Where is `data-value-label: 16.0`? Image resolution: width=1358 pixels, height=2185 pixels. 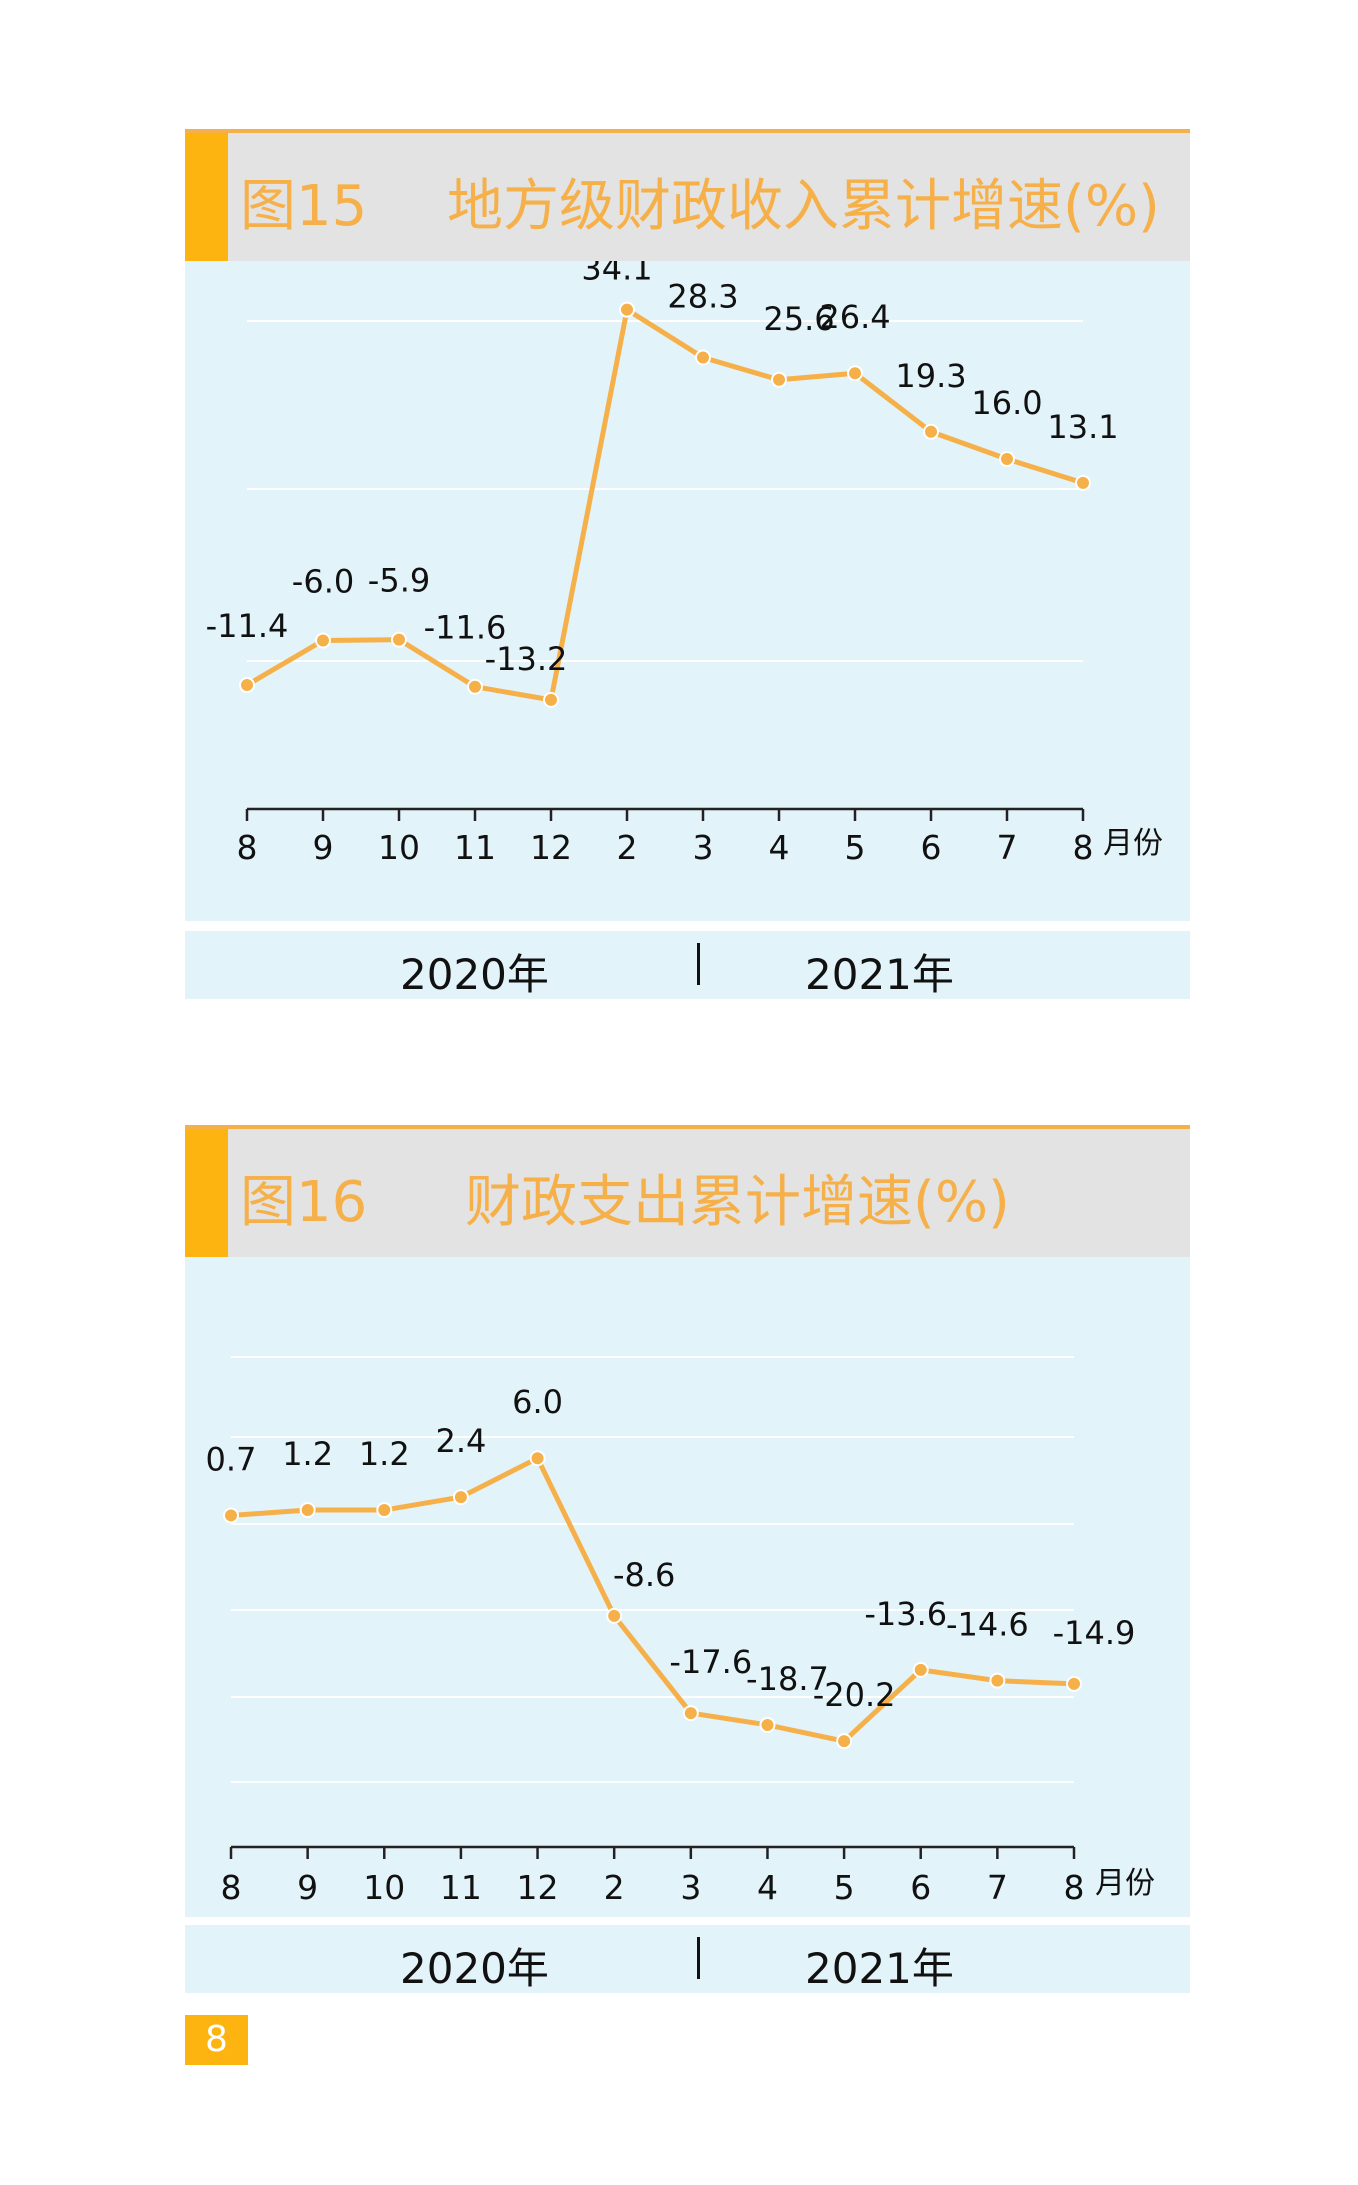
data-value-label: 16.0 is located at coordinates (1006, 403).